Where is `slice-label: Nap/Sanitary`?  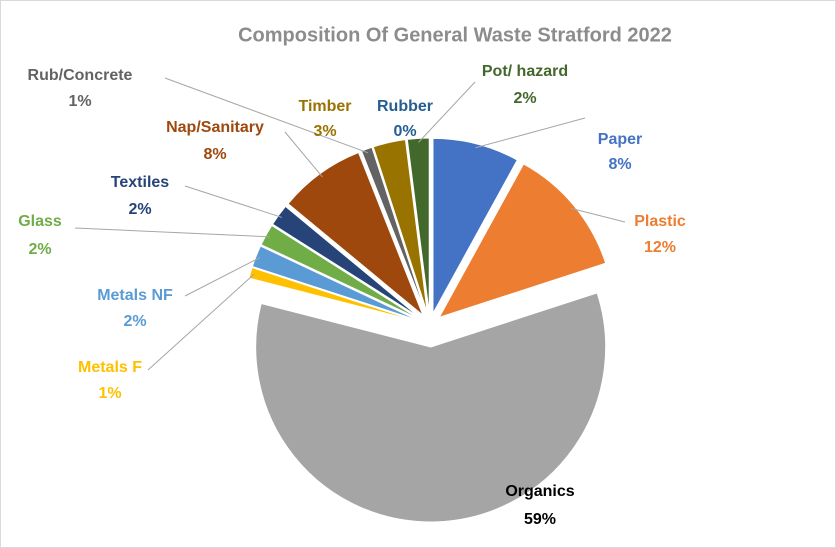
slice-label: Nap/Sanitary is located at coordinates (215, 127).